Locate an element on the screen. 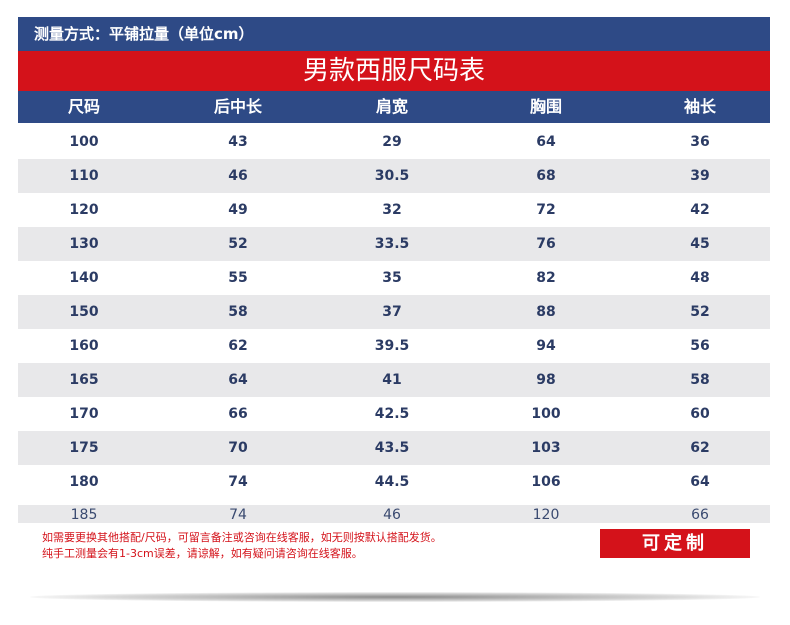 The height and width of the screenshot is (625, 790). footer-note-error: 纯手工测量会有1-3cm误差，请谅解，如有疑问请咨询在线客服。 is located at coordinates (202, 553).